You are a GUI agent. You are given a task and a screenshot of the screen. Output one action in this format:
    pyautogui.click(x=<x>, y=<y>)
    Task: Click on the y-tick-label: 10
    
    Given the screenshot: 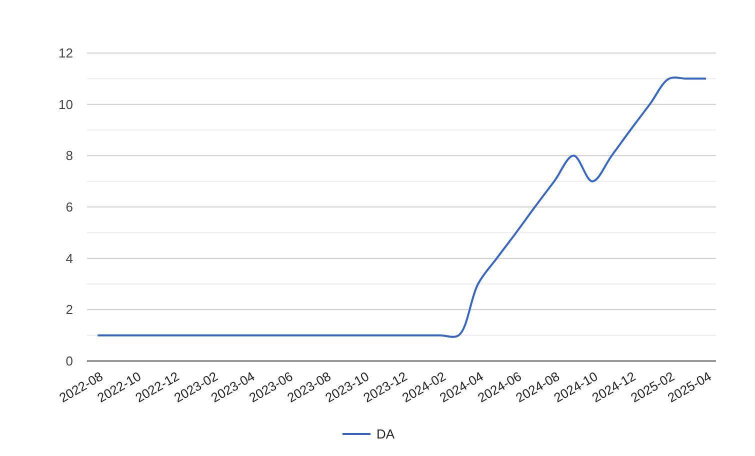 What is the action you would take?
    pyautogui.click(x=65, y=104)
    